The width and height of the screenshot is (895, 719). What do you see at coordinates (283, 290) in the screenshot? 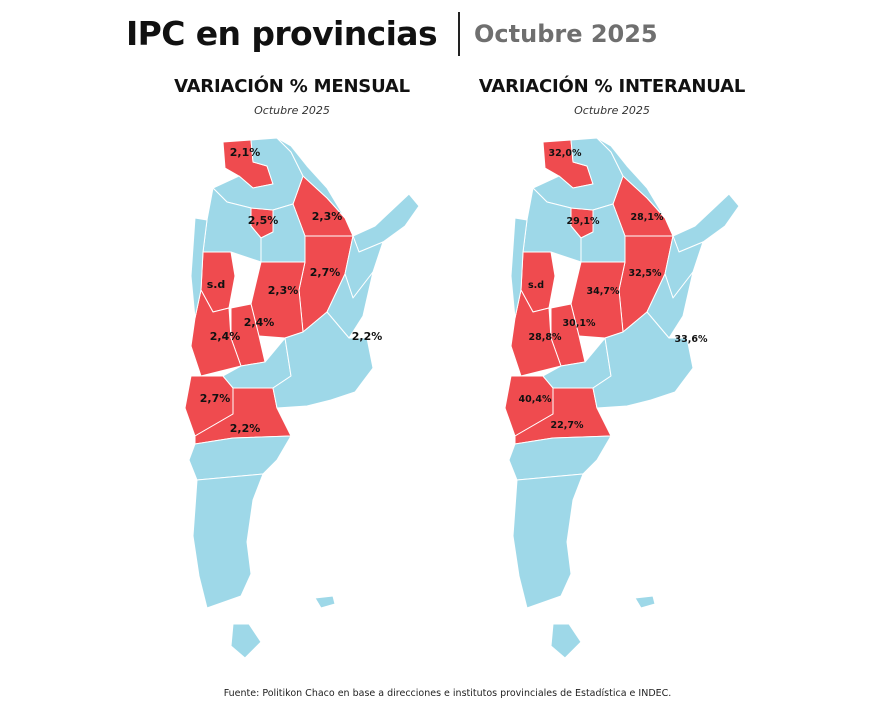
I see `label-cordoba: 2,3%` at bounding box center [283, 290].